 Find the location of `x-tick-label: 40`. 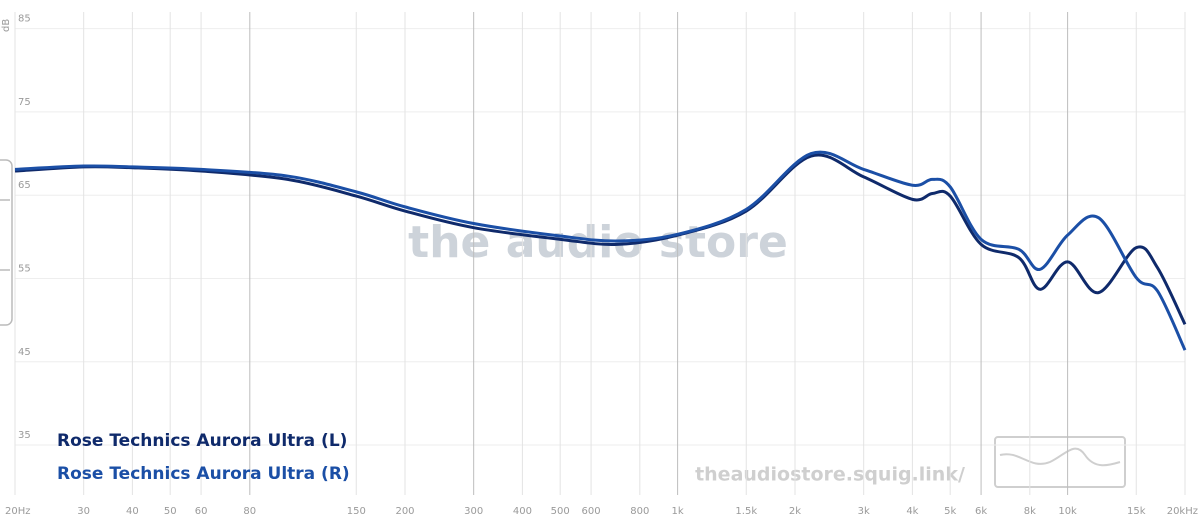

x-tick-label: 40 is located at coordinates (132, 511).